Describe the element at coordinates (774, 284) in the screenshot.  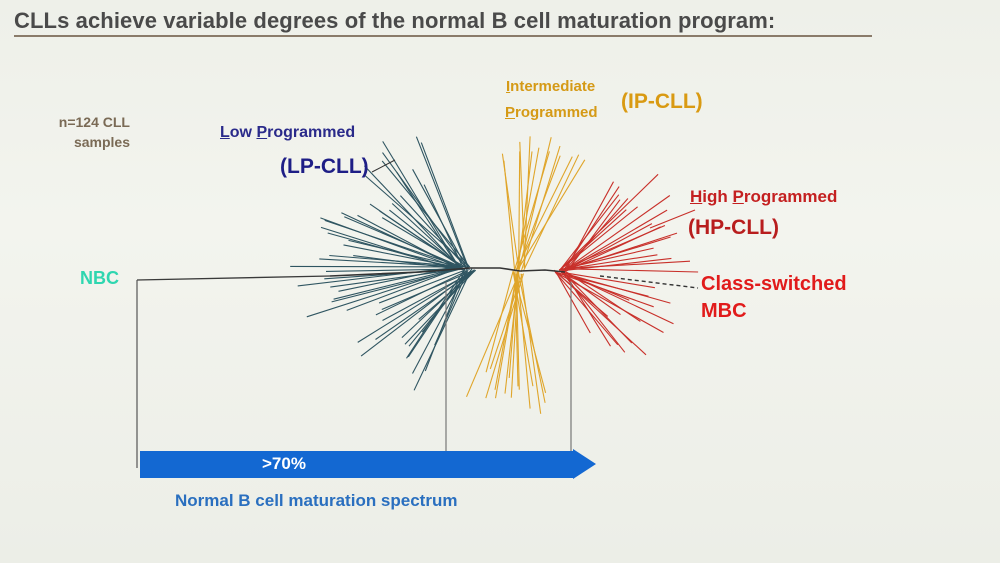
I see `class-switched-label: Class-switched` at that location.